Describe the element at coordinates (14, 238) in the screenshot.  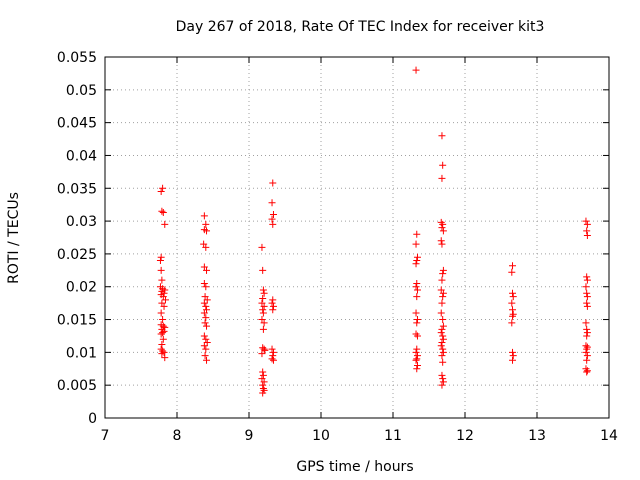
I see `y-axis-label: ROTI / TECUs` at that location.